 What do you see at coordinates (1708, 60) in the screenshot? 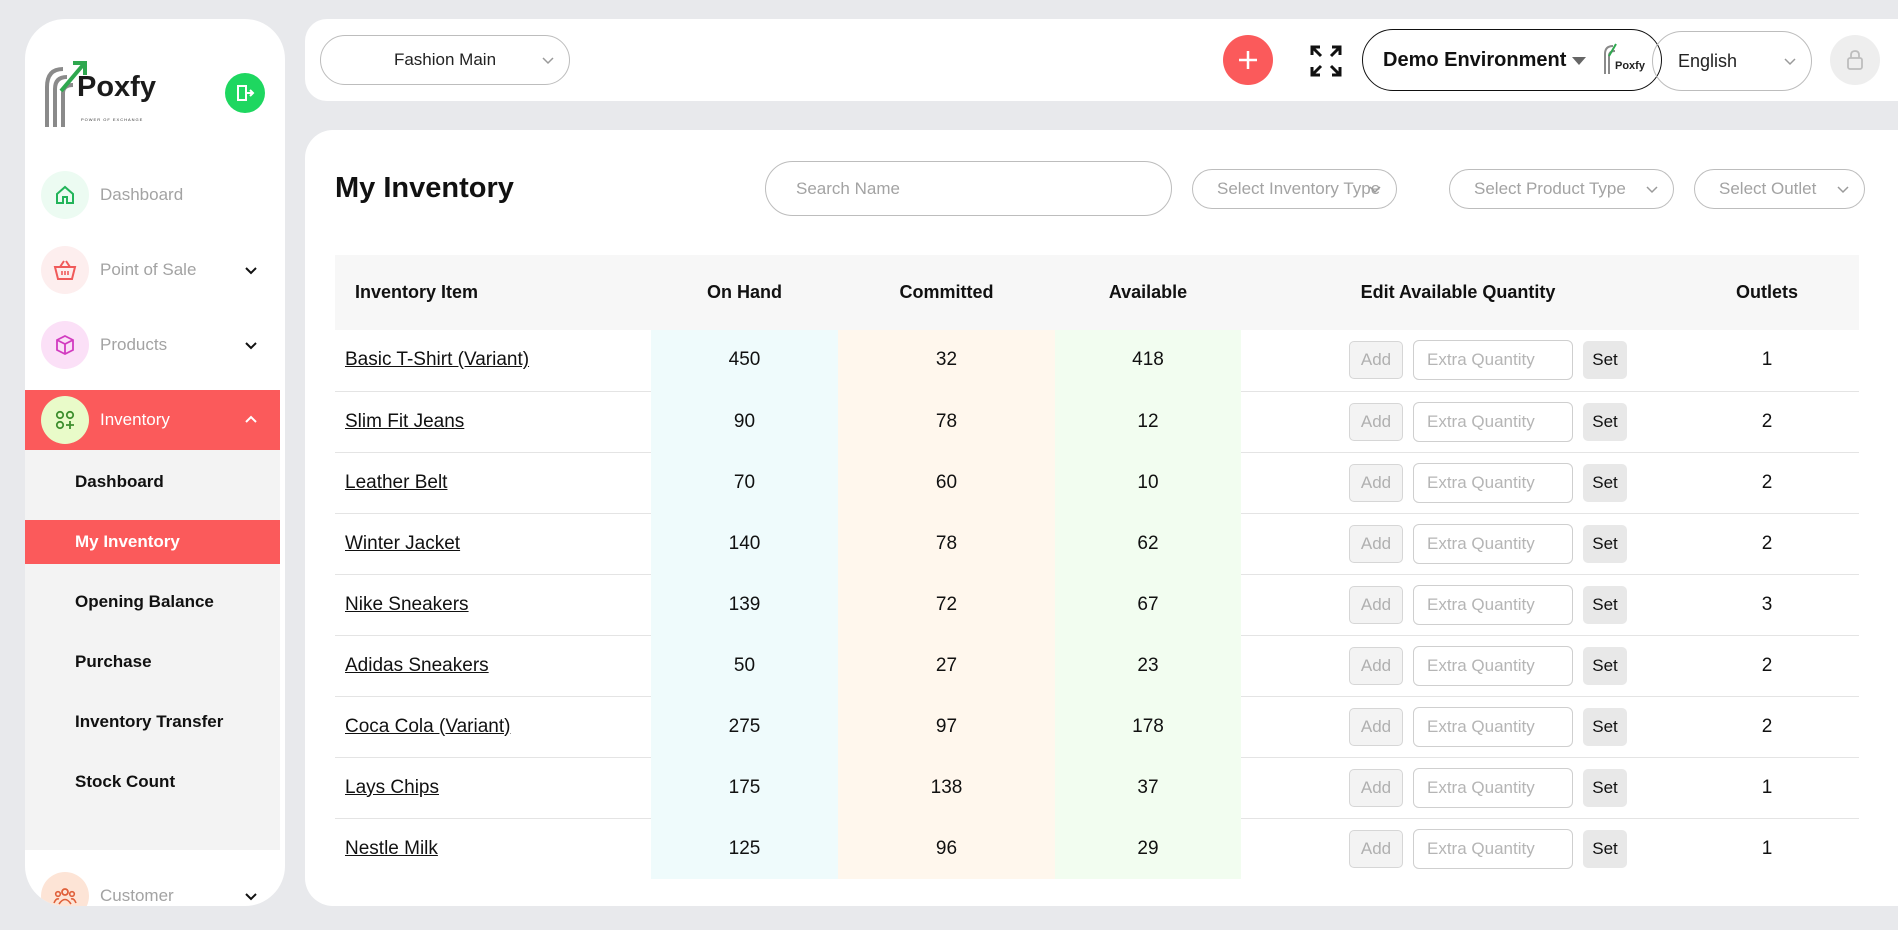
I see `language-value: English` at bounding box center [1708, 60].